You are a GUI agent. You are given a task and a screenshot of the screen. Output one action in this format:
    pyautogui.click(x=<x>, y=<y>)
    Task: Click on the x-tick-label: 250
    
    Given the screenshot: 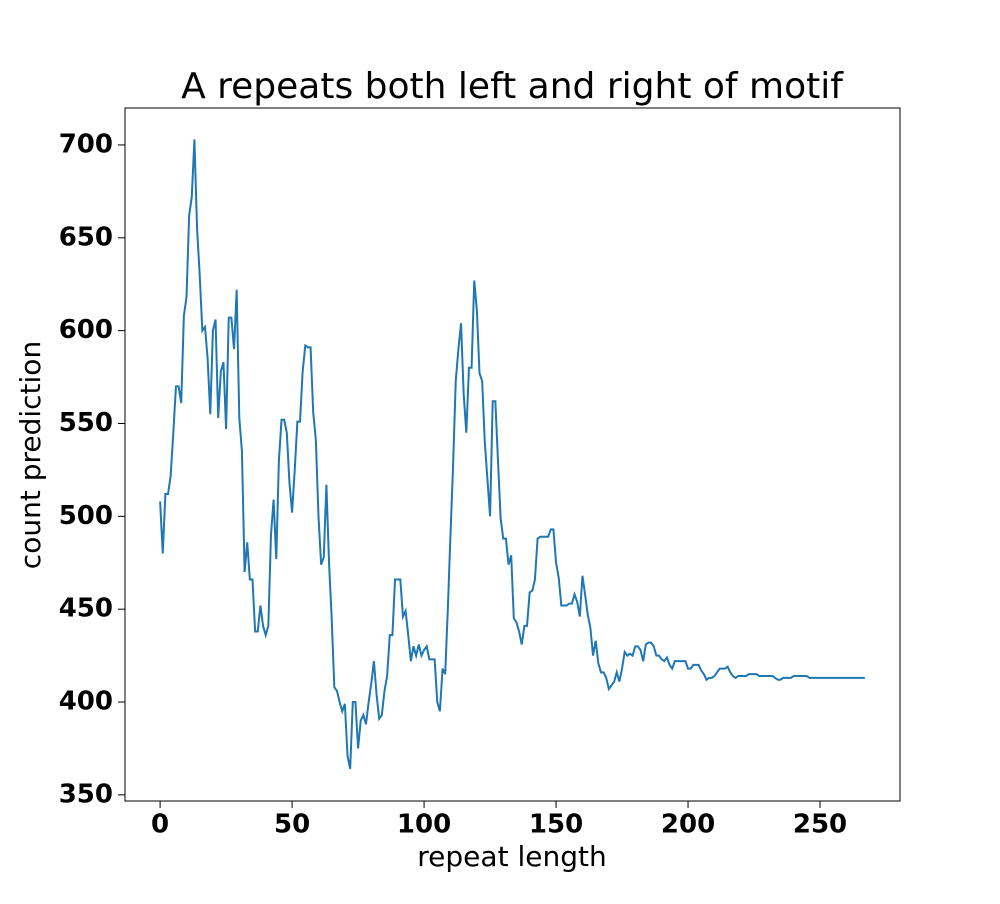 What is the action you would take?
    pyautogui.click(x=820, y=825)
    